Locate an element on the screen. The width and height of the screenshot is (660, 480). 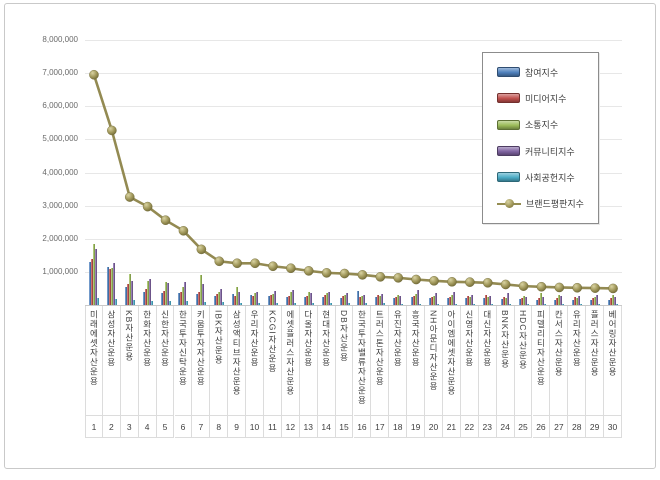
rank-label-4: 4 is located at coordinates (147, 426).